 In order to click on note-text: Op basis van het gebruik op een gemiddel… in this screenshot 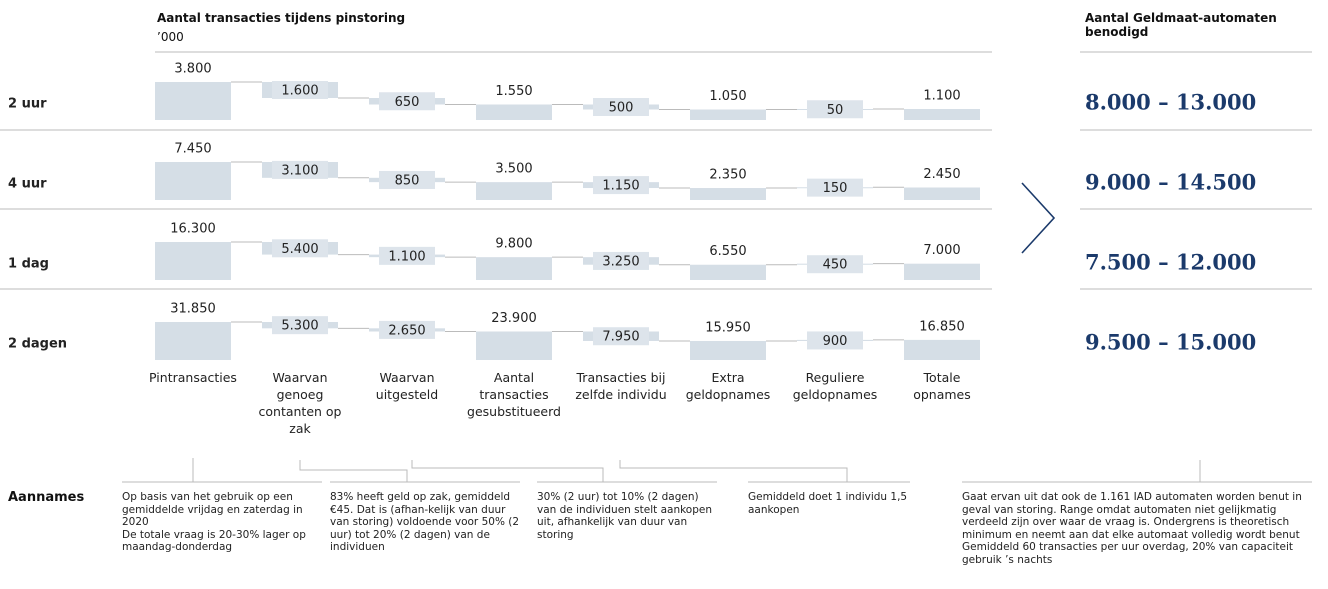, I will do `click(212, 509)`.